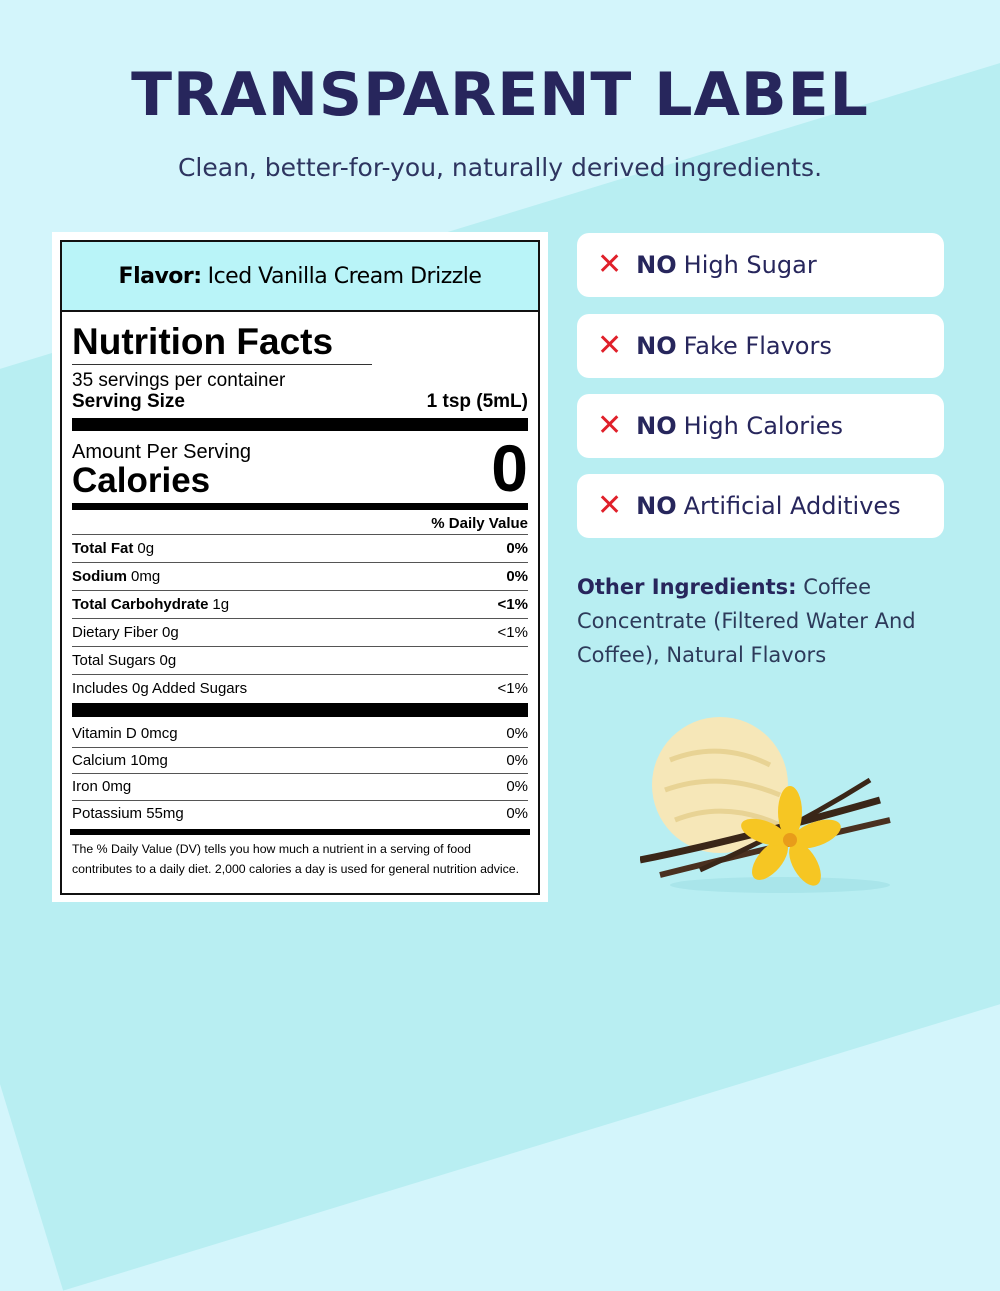 The height and width of the screenshot is (1291, 1000). I want to click on serving-size-label: Serving Size, so click(128, 401).